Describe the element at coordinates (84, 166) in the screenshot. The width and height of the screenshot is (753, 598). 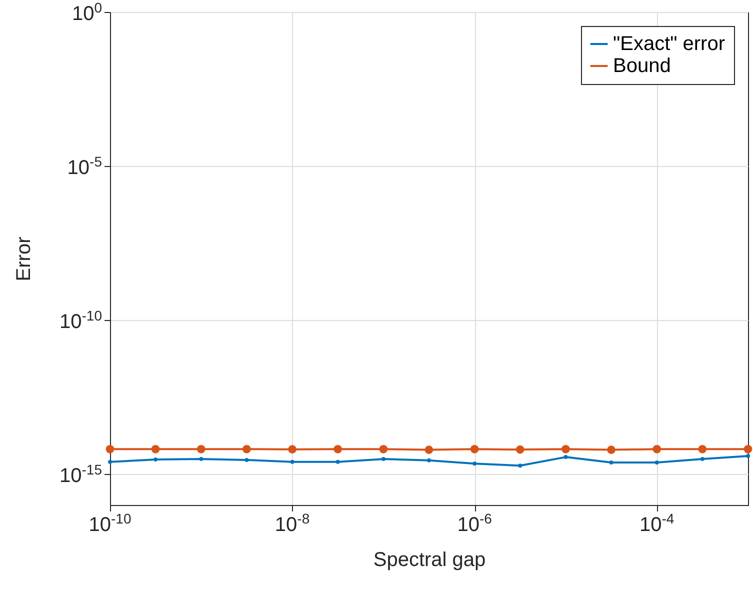
I see `y-tick-label: 10$^{-5}$` at that location.